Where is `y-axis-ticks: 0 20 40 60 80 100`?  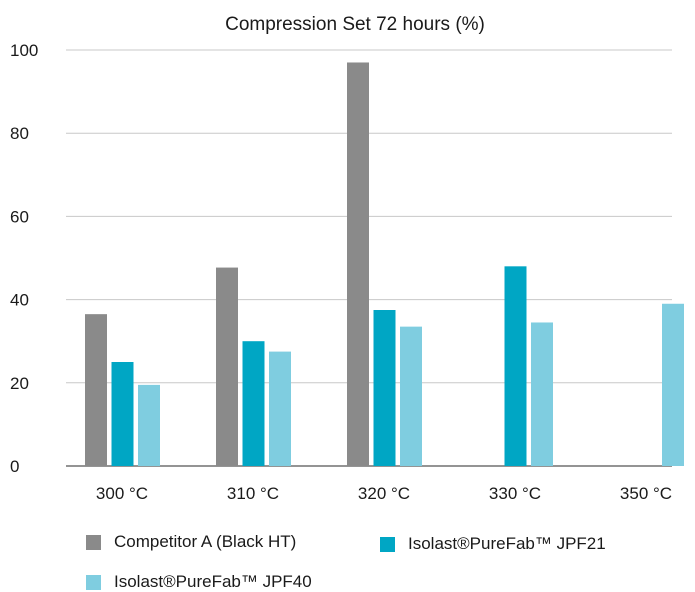 y-axis-ticks: 0 20 40 60 80 100 is located at coordinates (24, 258).